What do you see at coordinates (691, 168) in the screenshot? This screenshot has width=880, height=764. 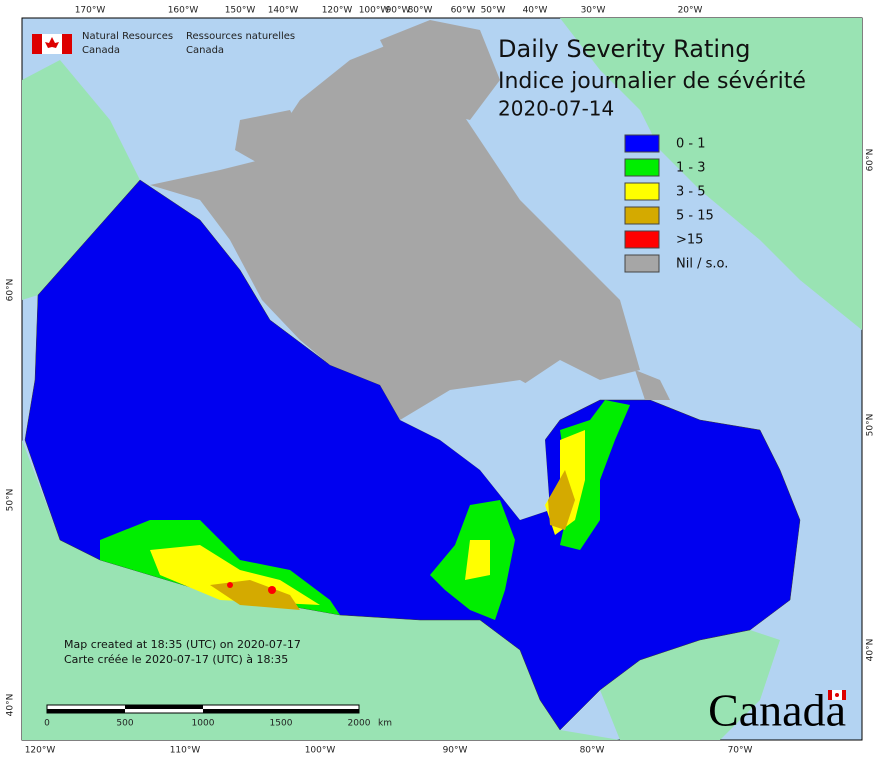 I see `legend-label: 1 - 3` at bounding box center [691, 168].